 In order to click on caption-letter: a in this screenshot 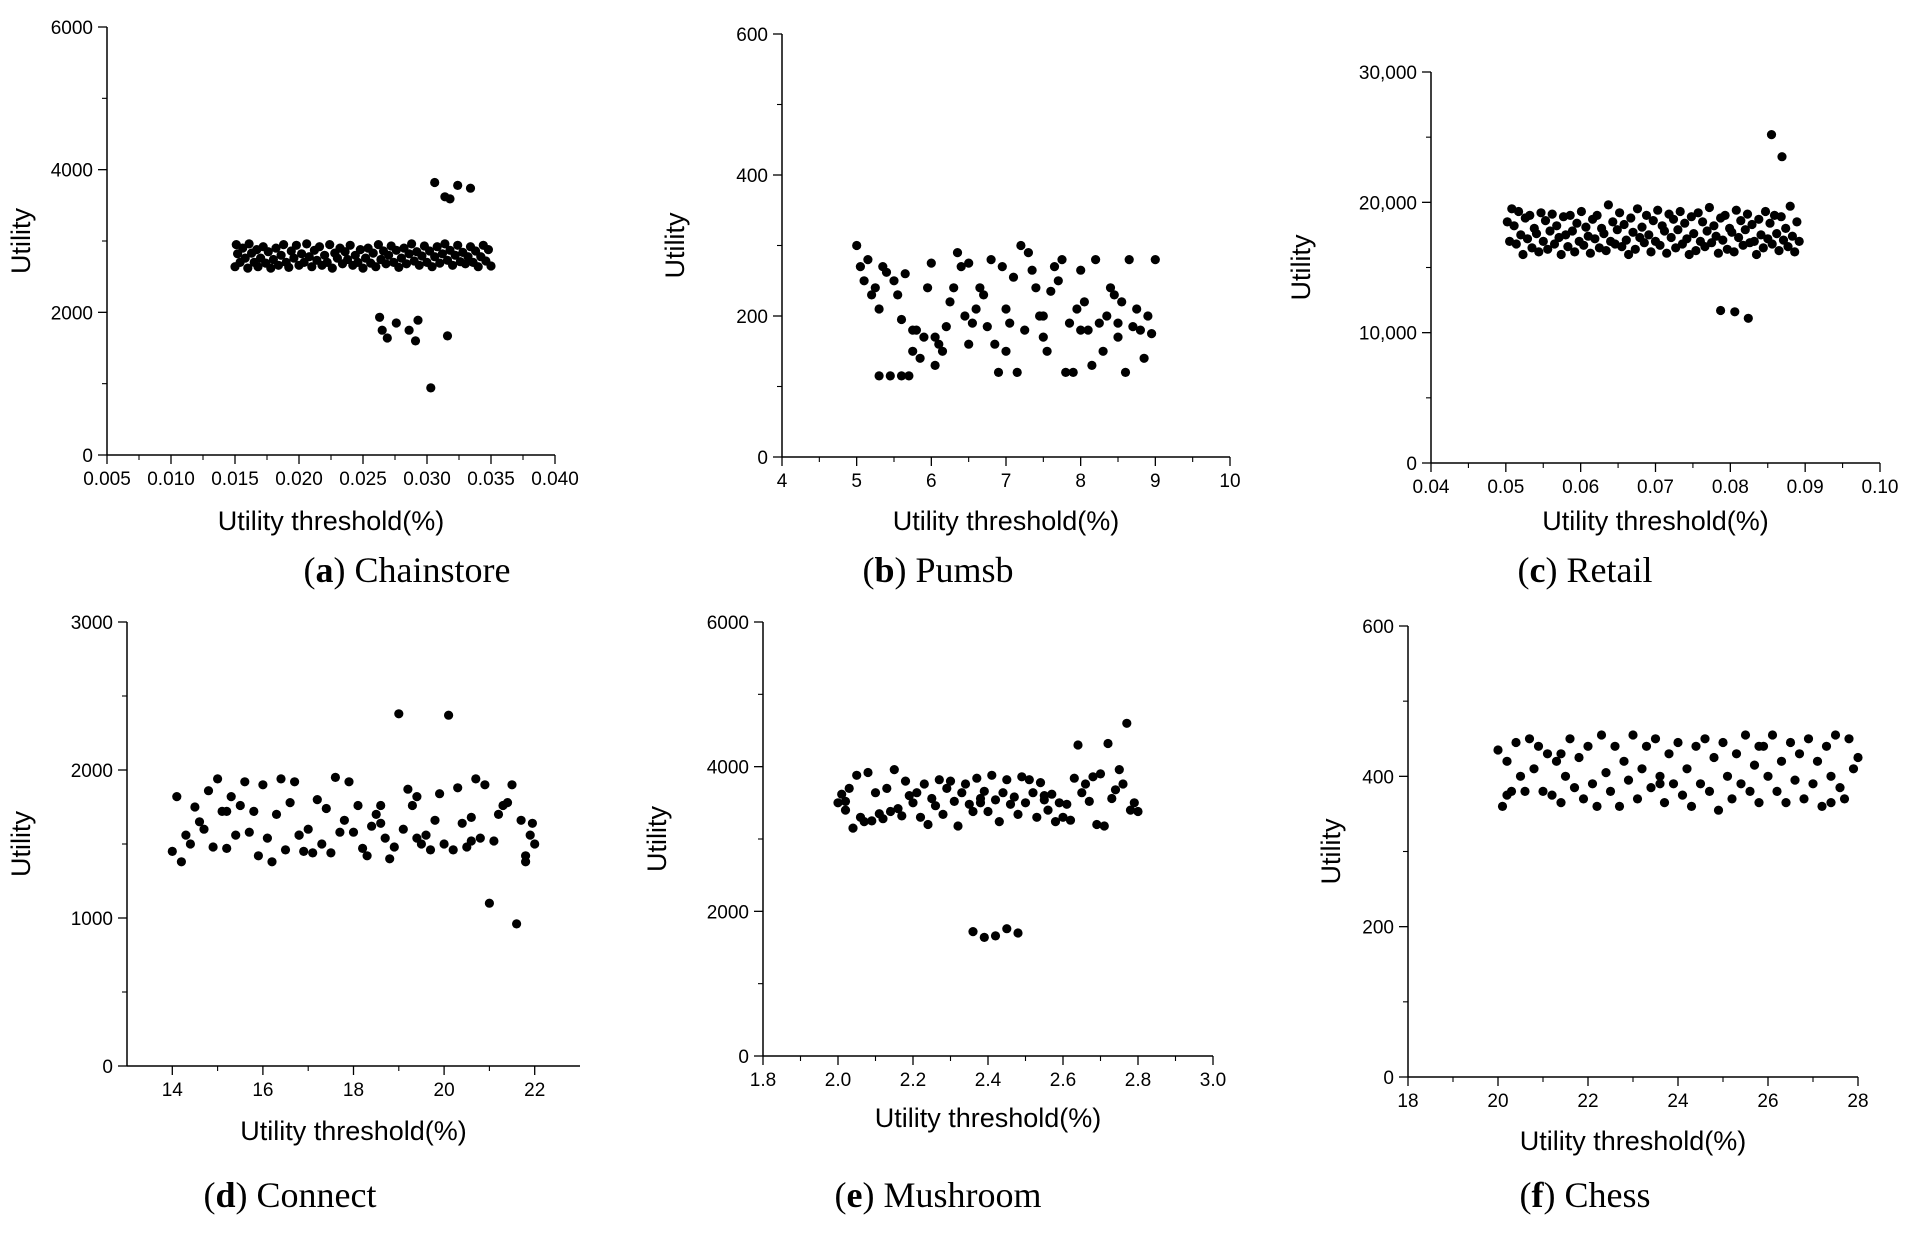, I will do `click(325, 570)`.